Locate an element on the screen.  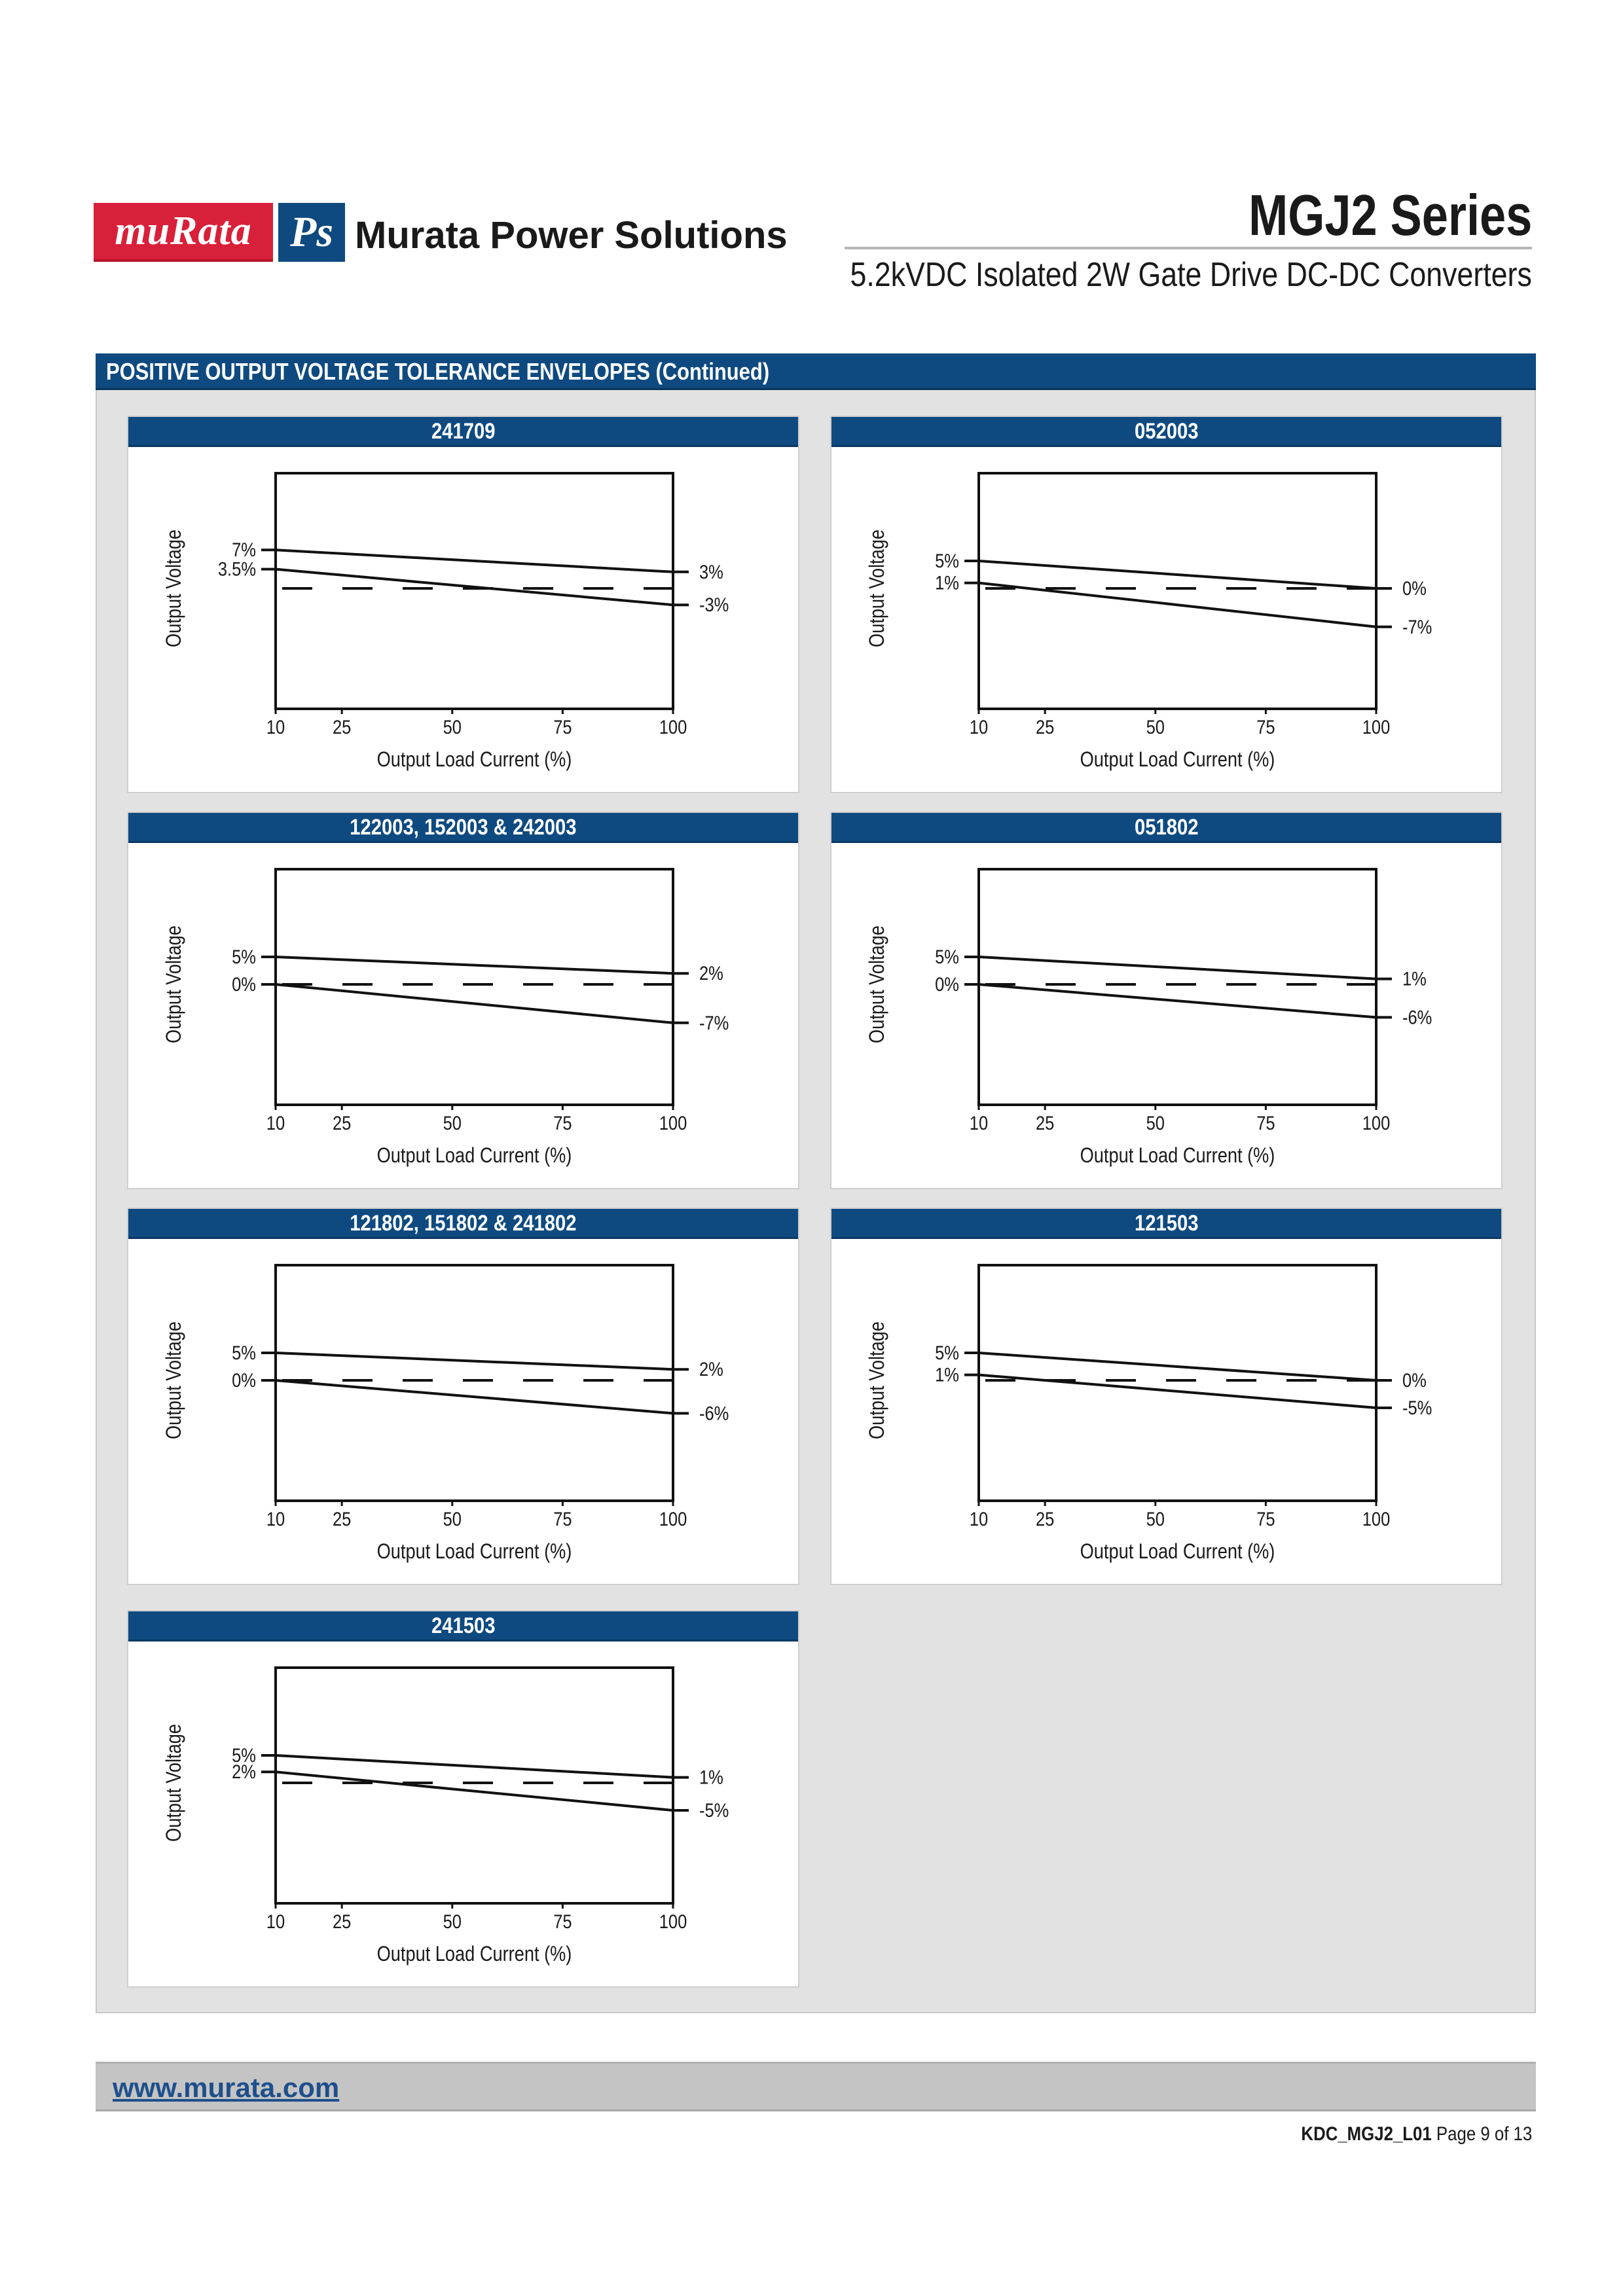
chart-title: 121802, 151802 & 241802 is located at coordinates (463, 1223).